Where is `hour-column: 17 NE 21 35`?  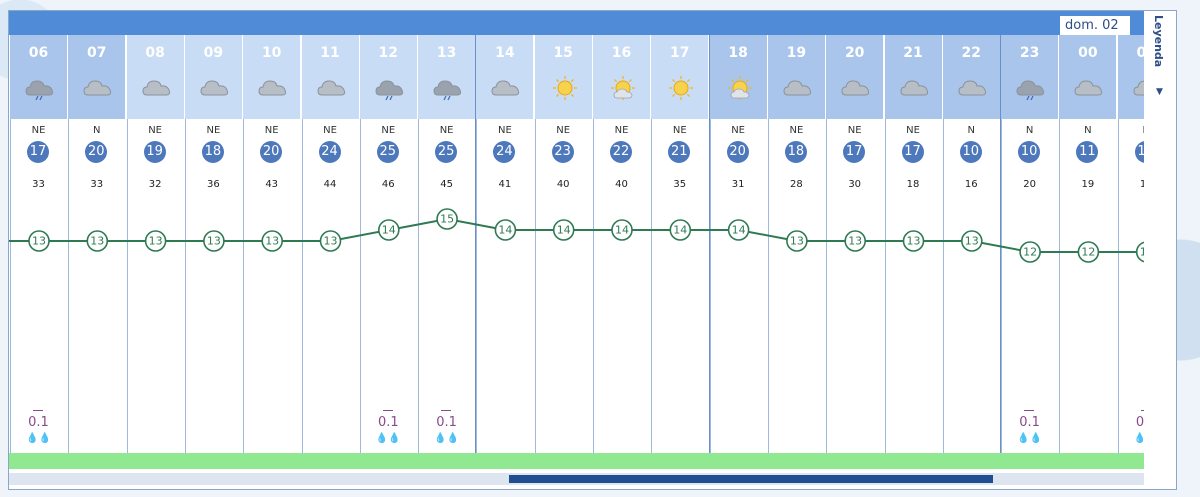 hour-column: 17 NE 21 35 is located at coordinates (679, 245).